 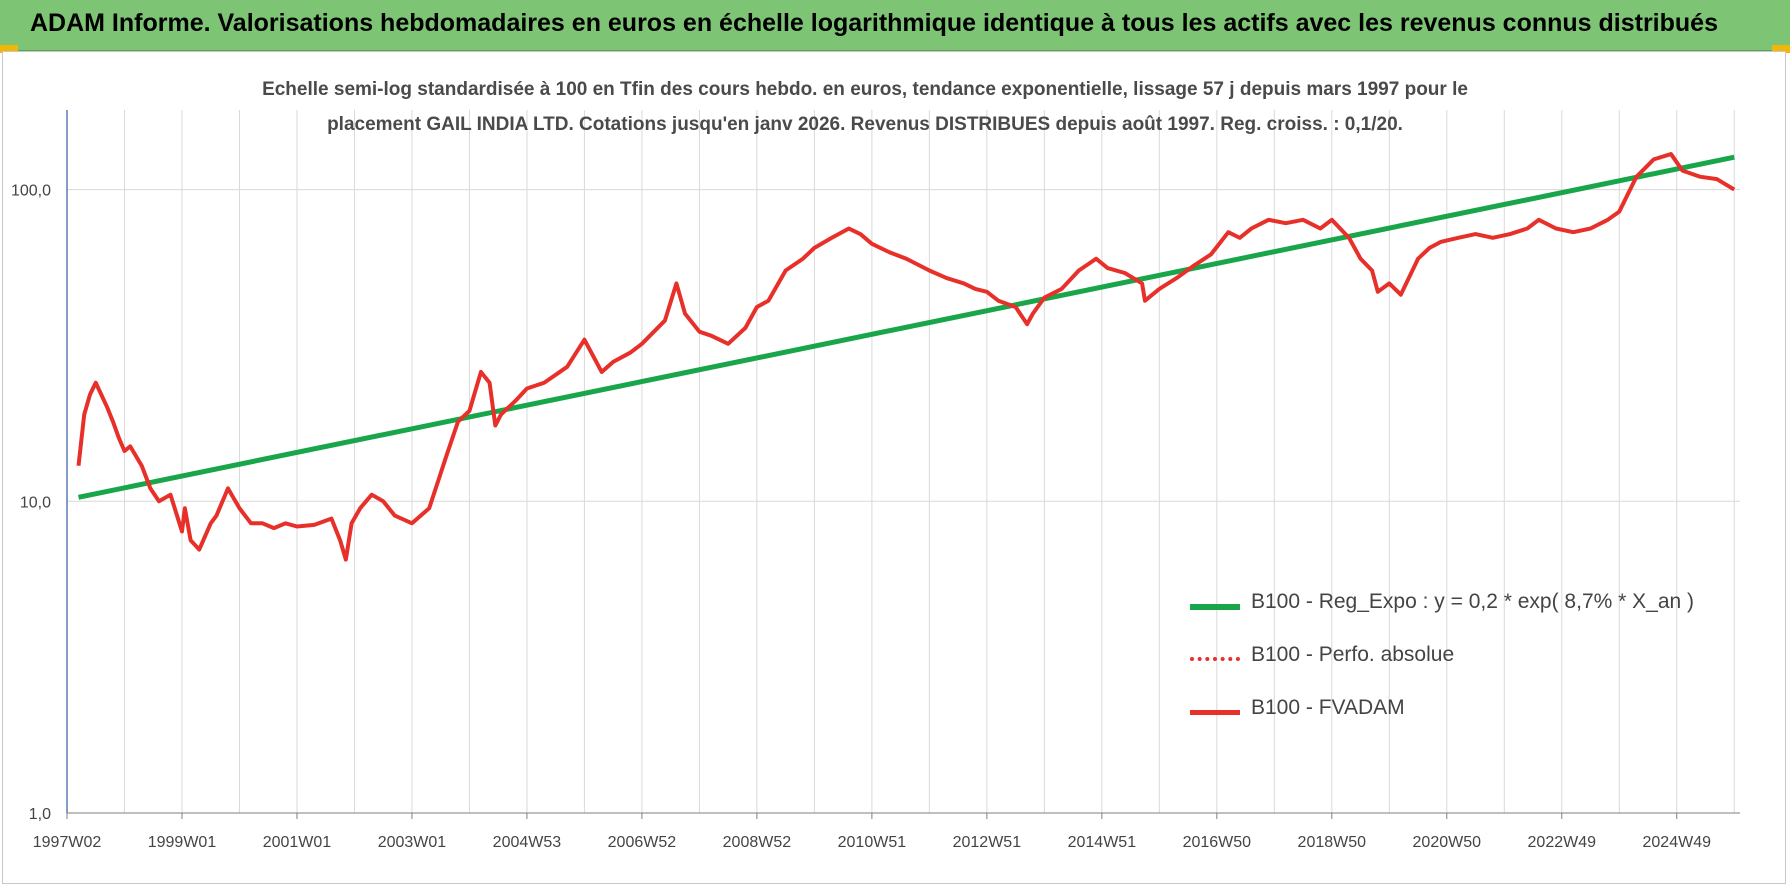 What do you see at coordinates (1353, 654) in the screenshot?
I see `legend-label-perfo-absolue: B100 - Perfo. absolue` at bounding box center [1353, 654].